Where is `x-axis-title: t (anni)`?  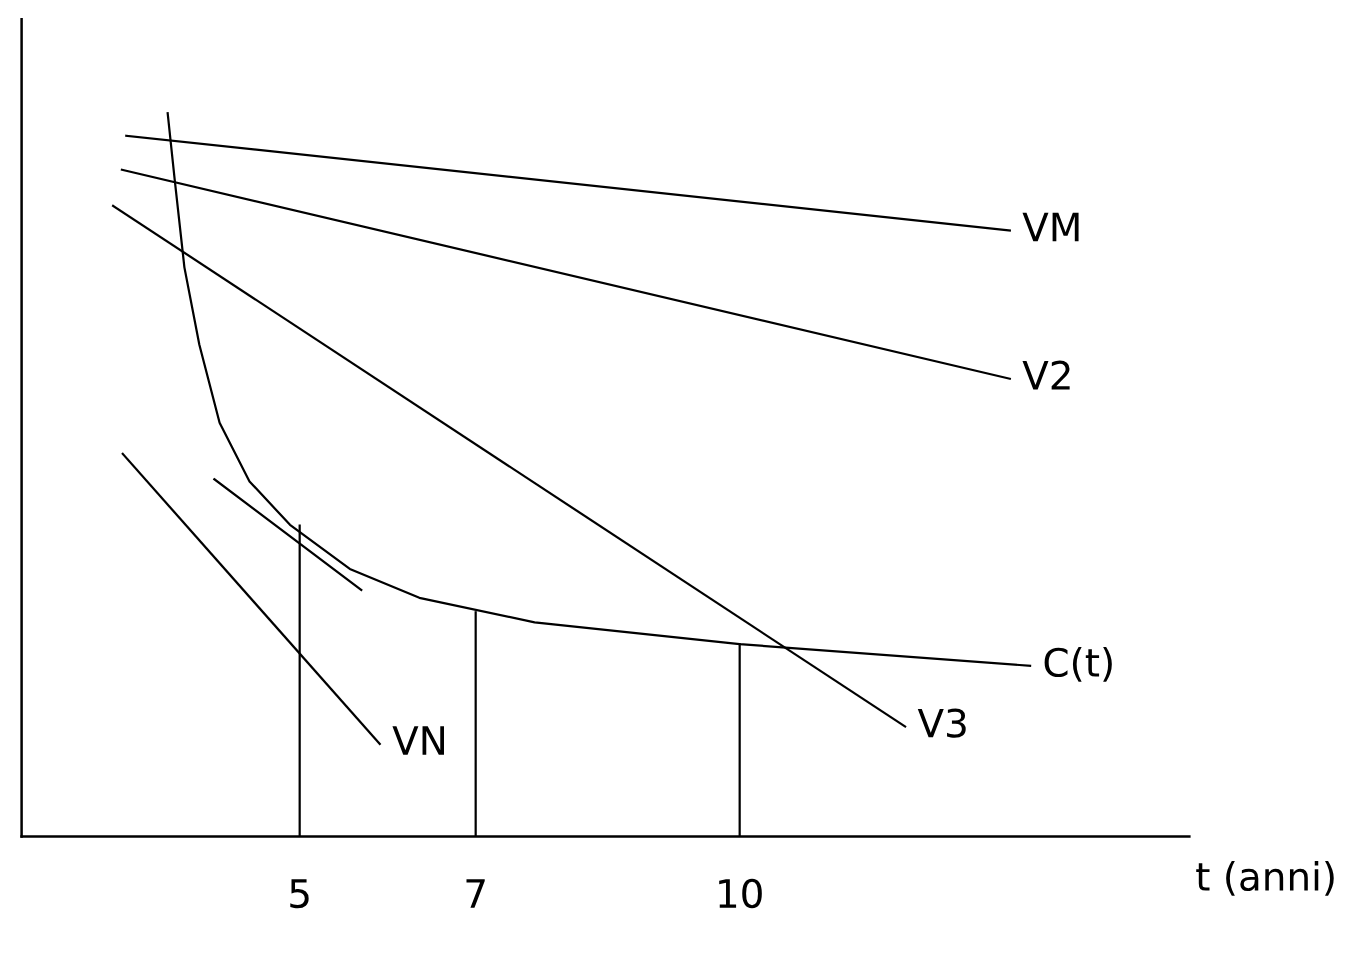
x-axis-title: t (anni) is located at coordinates (1265, 878).